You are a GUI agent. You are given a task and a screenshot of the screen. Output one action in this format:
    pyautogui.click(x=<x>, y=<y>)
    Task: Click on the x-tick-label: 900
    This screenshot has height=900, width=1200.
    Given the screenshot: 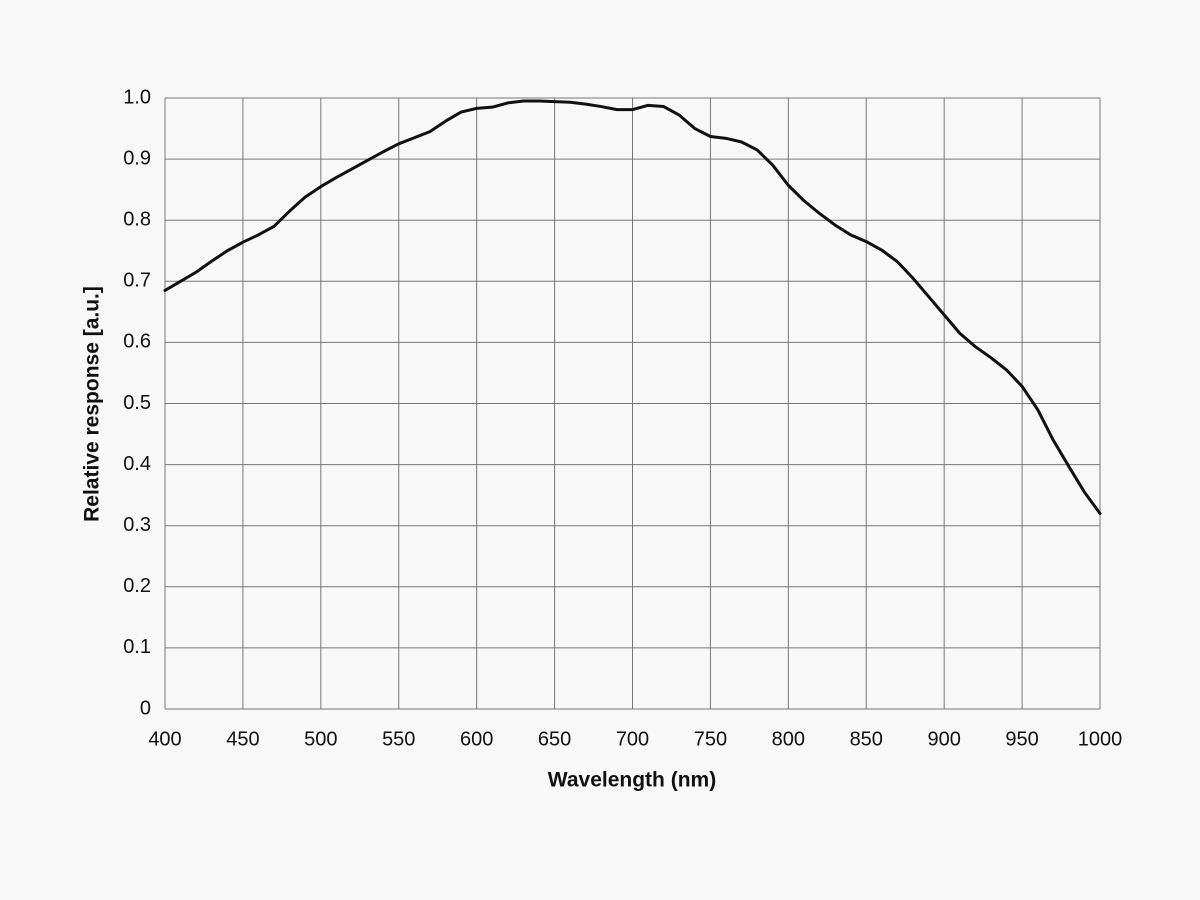 What is the action you would take?
    pyautogui.click(x=943, y=739)
    